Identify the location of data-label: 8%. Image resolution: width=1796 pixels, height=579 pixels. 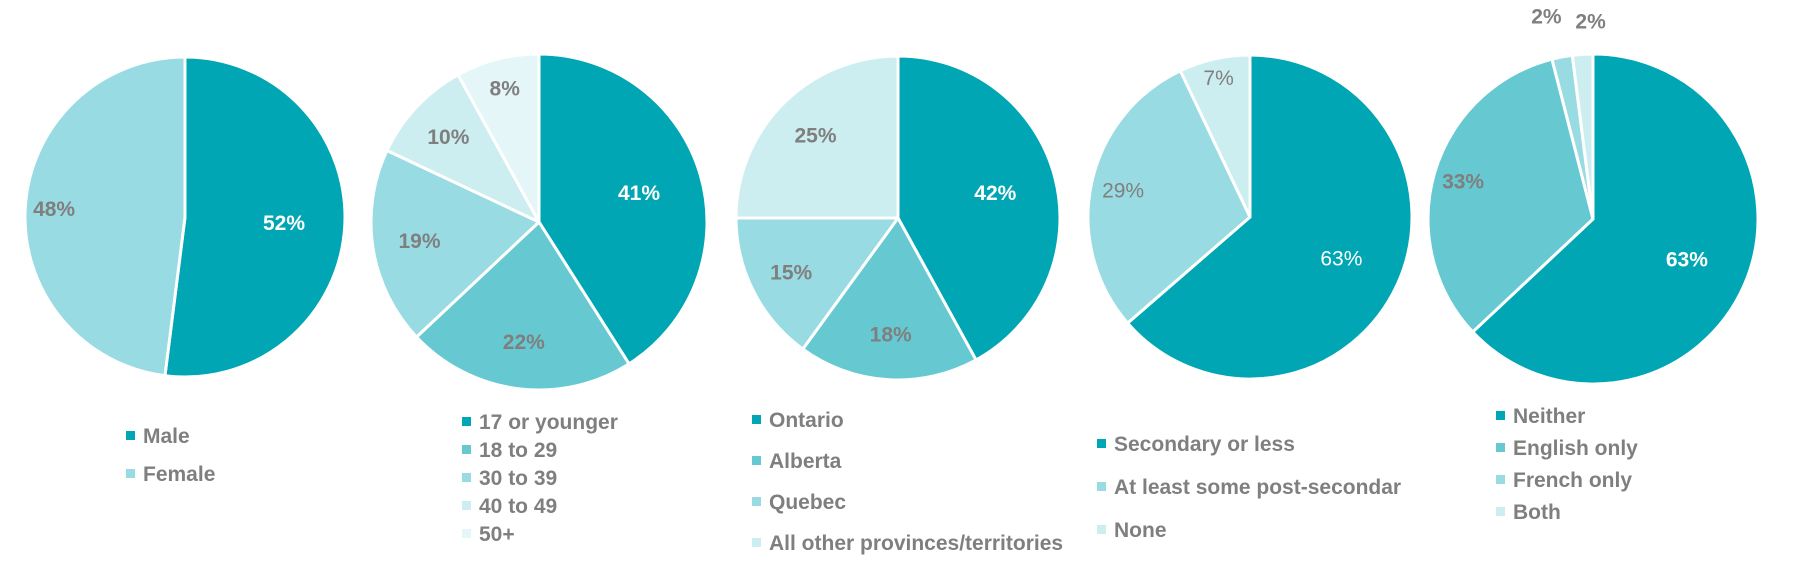
(505, 89).